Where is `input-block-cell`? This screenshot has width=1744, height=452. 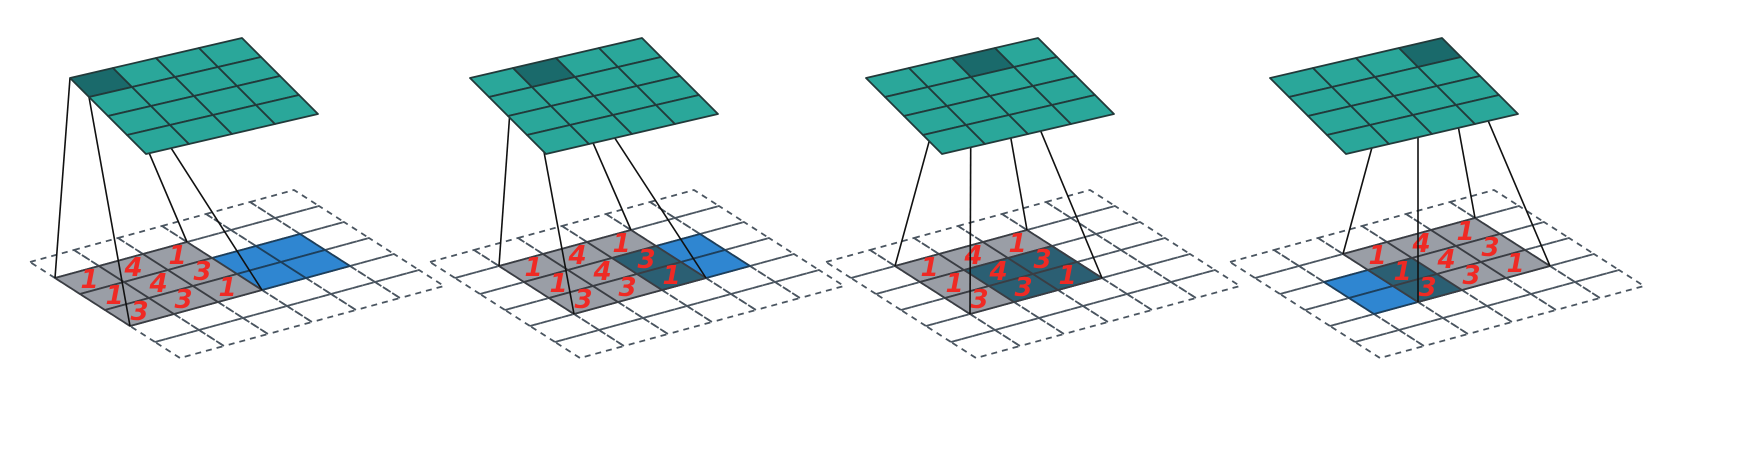
input-block-cell is located at coordinates (315, 264).